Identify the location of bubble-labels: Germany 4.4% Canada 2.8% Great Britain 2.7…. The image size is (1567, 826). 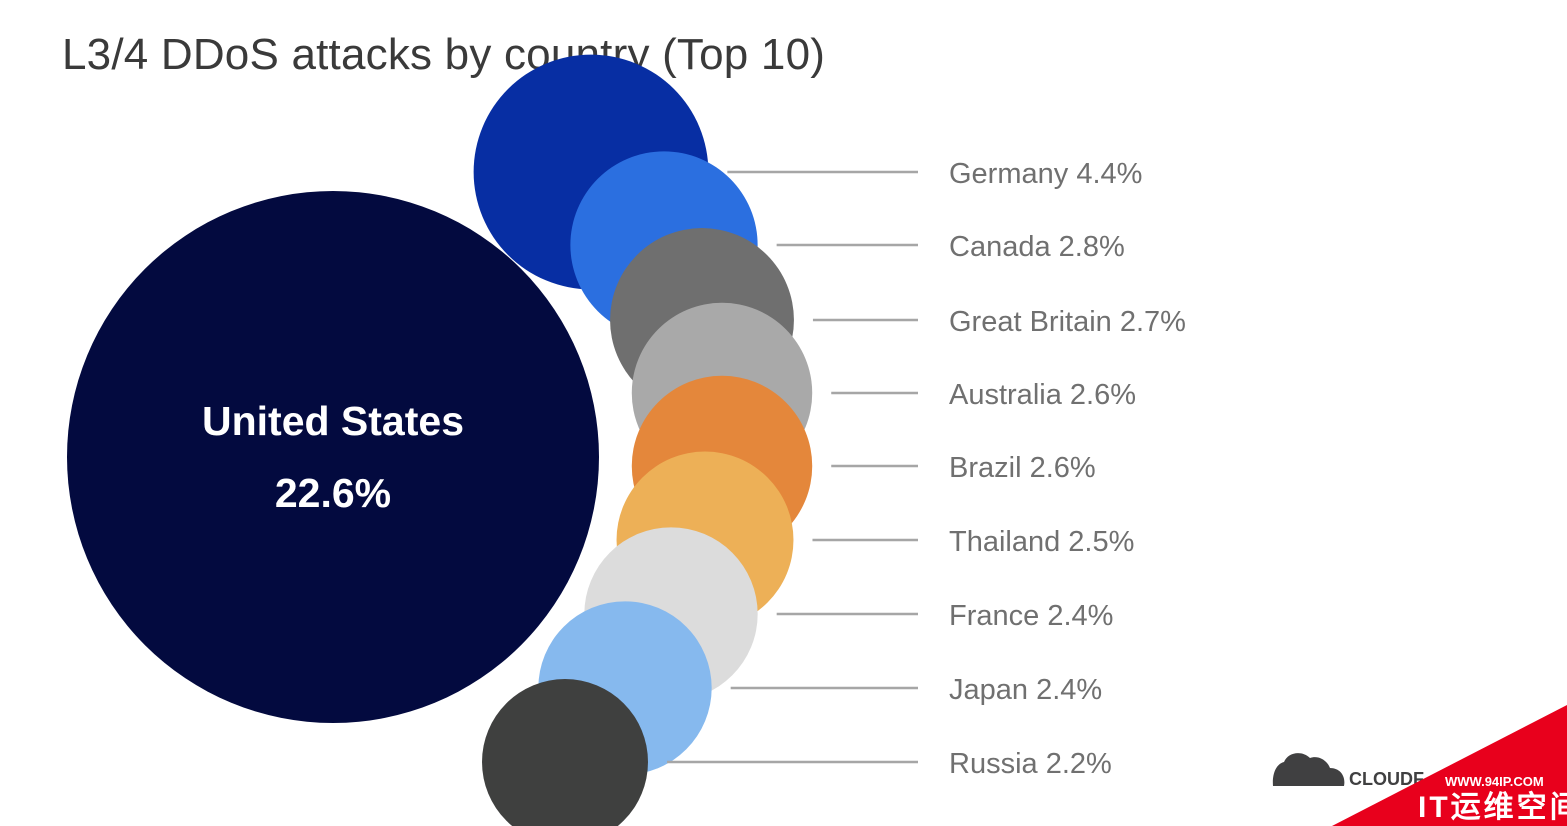
(1067, 469).